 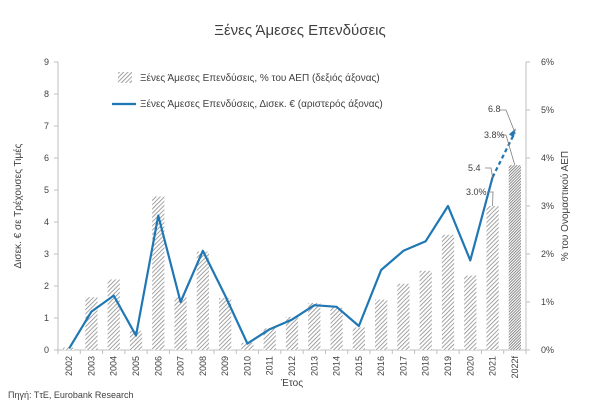 I want to click on x-tick-label: 2012, so click(x=292, y=366).